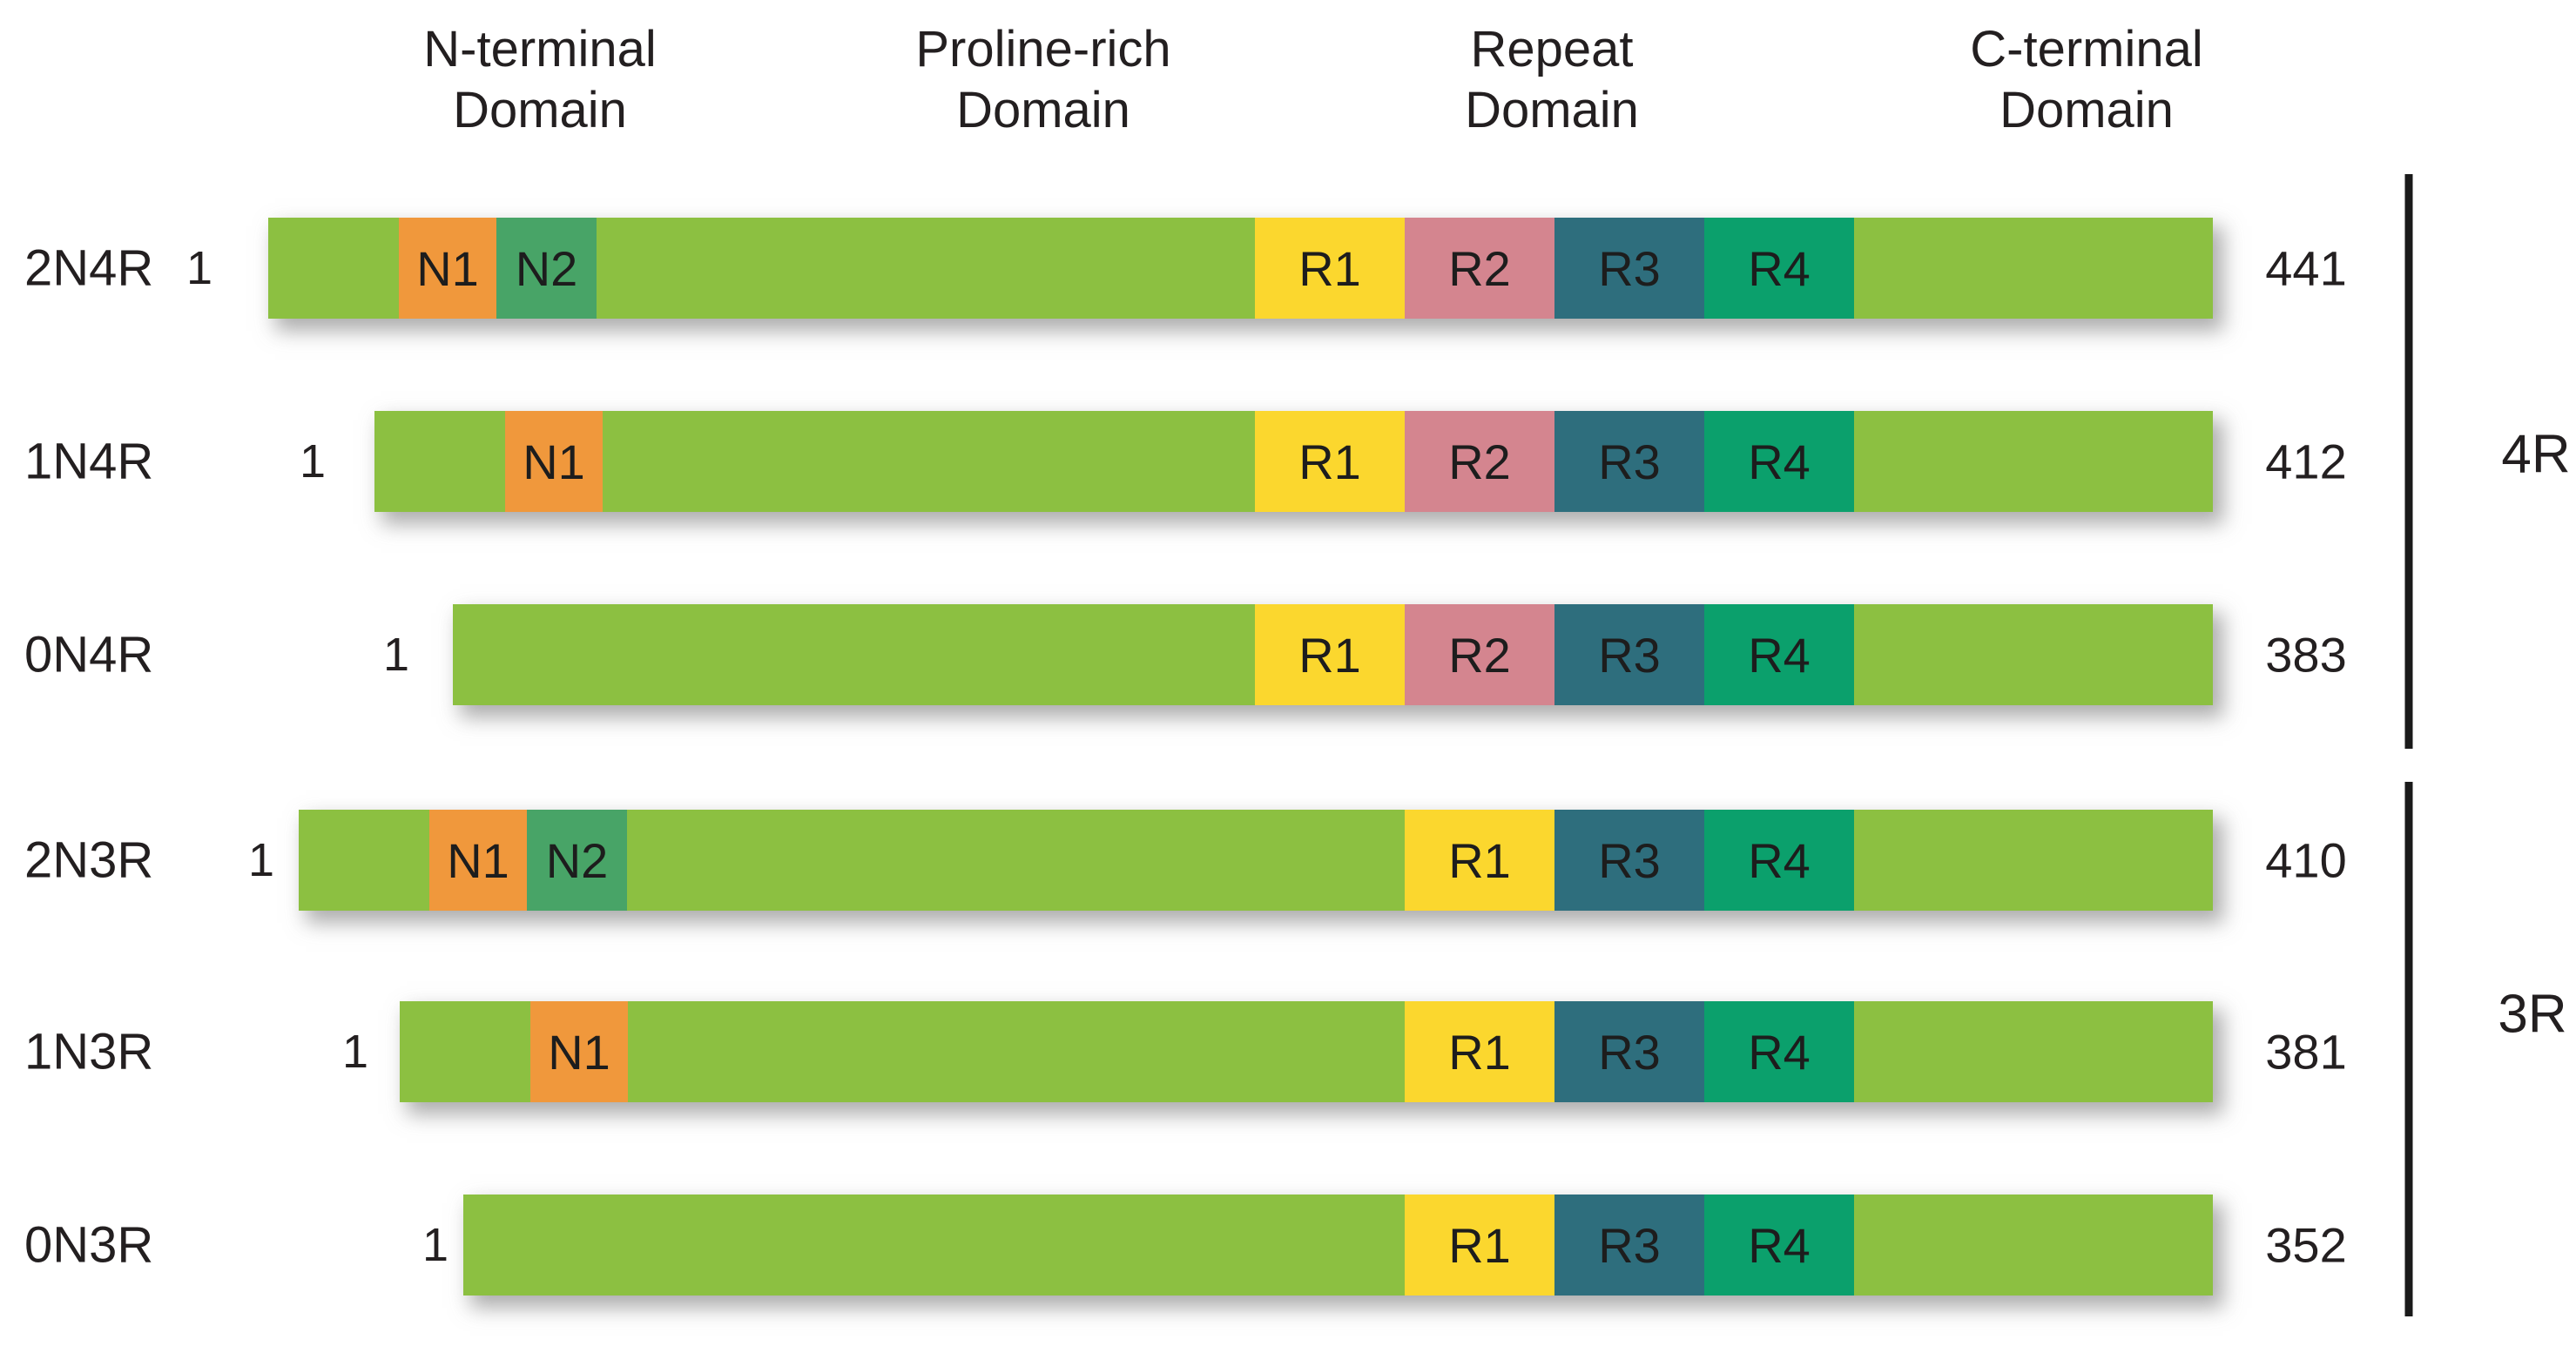  What do you see at coordinates (1240, 268) in the screenshot?
I see `isoform-bar-2n4r: N1 N2 R1 R2 R3 R4` at bounding box center [1240, 268].